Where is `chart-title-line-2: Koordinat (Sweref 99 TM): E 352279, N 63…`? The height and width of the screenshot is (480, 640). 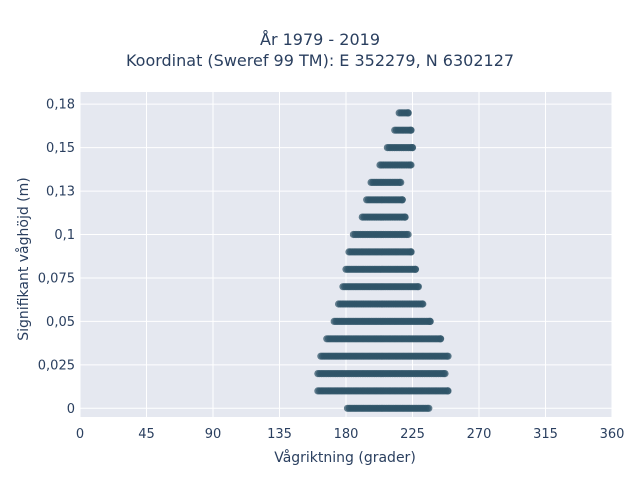
chart-title-line-2: Koordinat (Sweref 99 TM): E 352279, N 63… is located at coordinates (320, 60).